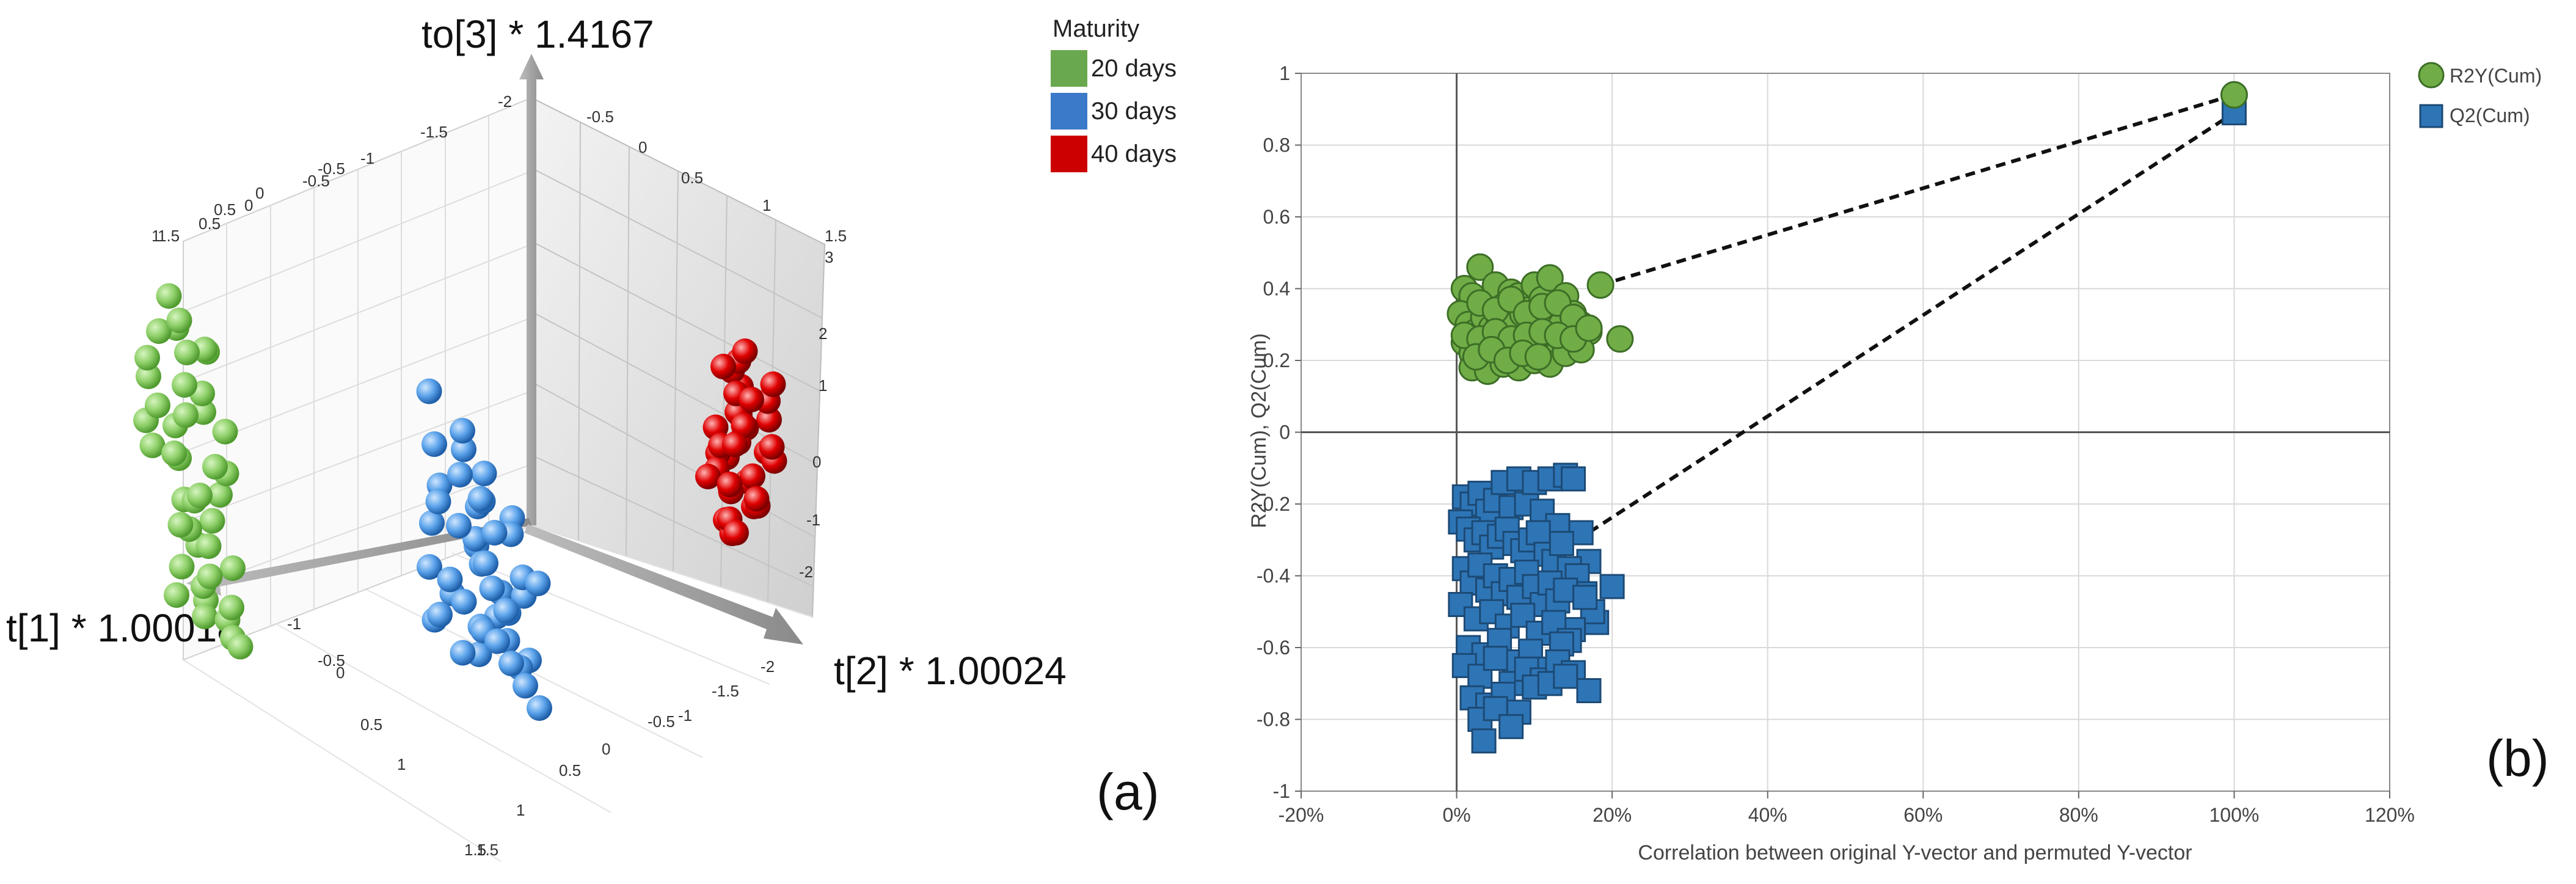  I want to click on tick-right-4: 1, so click(767, 205).